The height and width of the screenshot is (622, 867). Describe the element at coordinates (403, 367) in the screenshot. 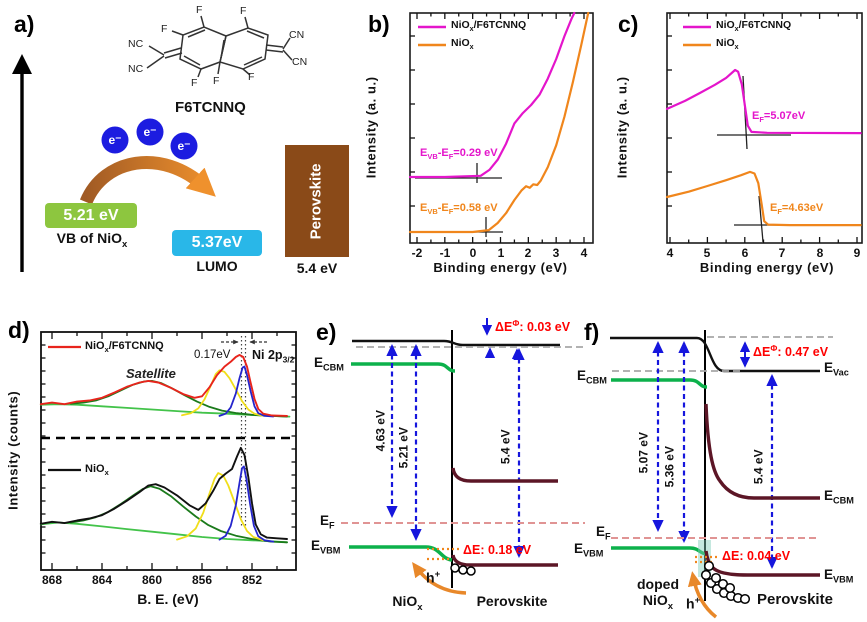

I see `niox-cbm-line-e` at that location.